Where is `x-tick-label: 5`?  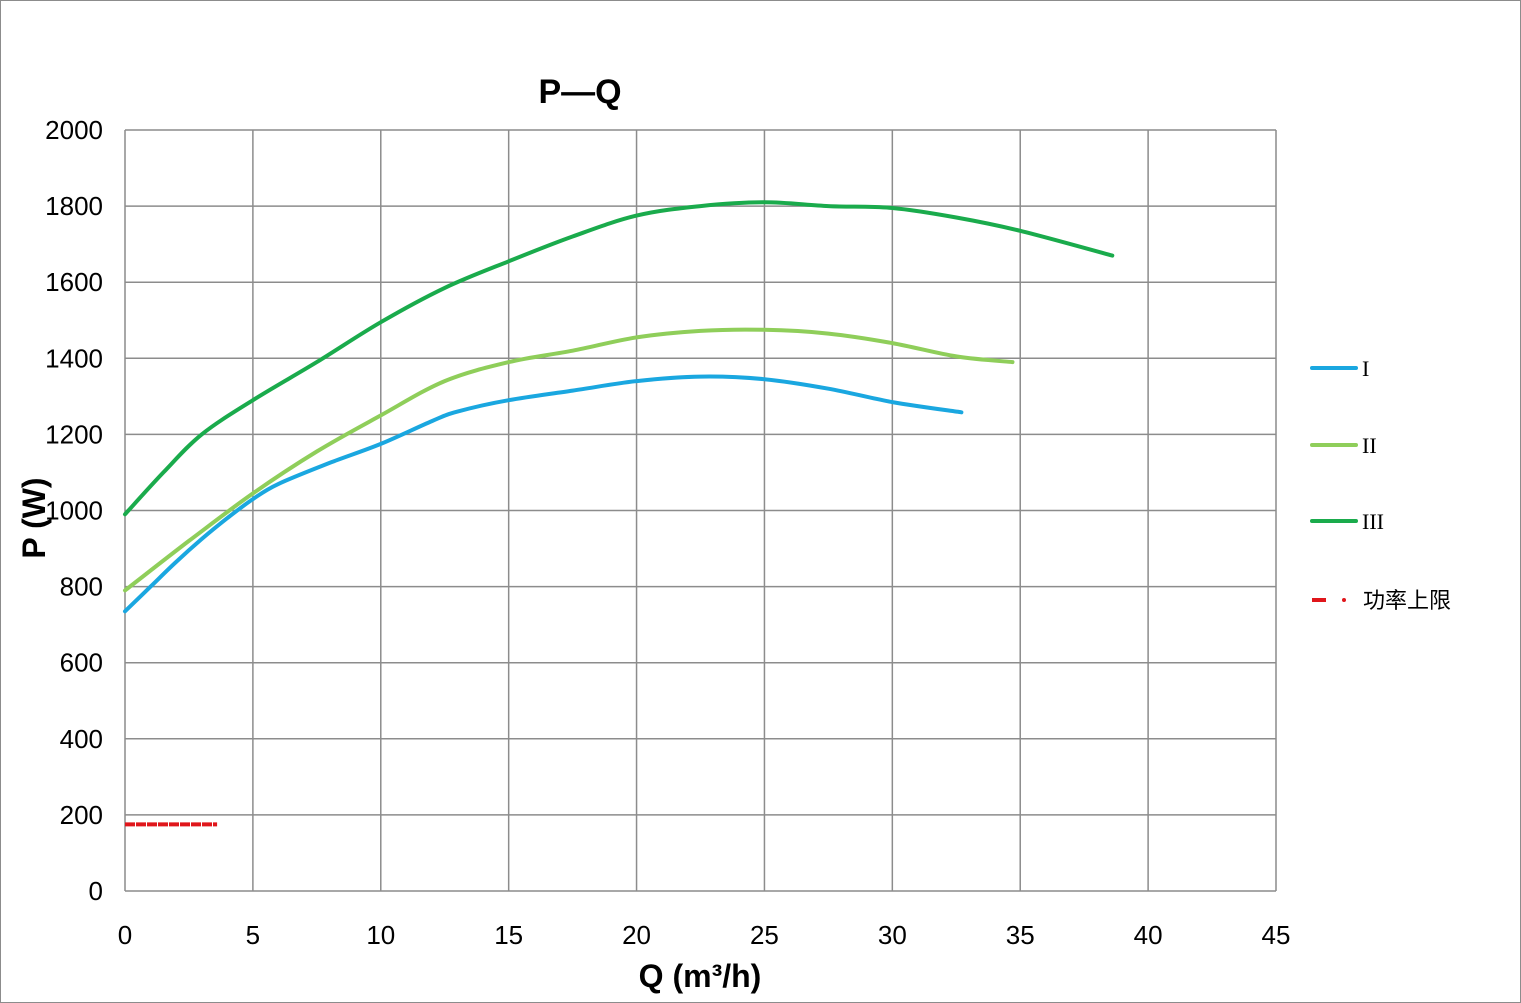 x-tick-label: 5 is located at coordinates (253, 935).